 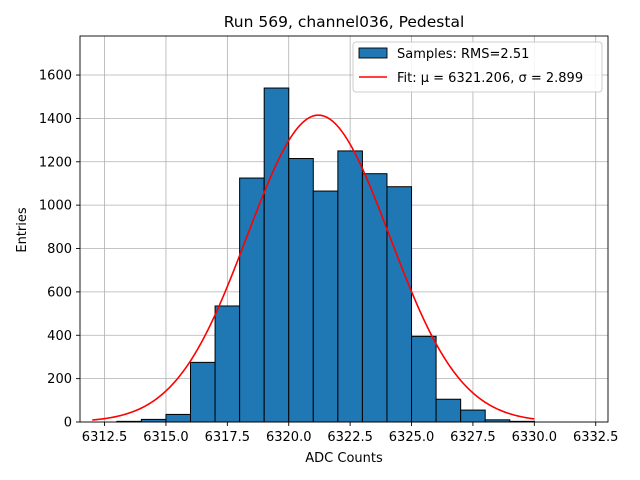 What do you see at coordinates (596, 437) in the screenshot?
I see `x-tick-label: 6332.5` at bounding box center [596, 437].